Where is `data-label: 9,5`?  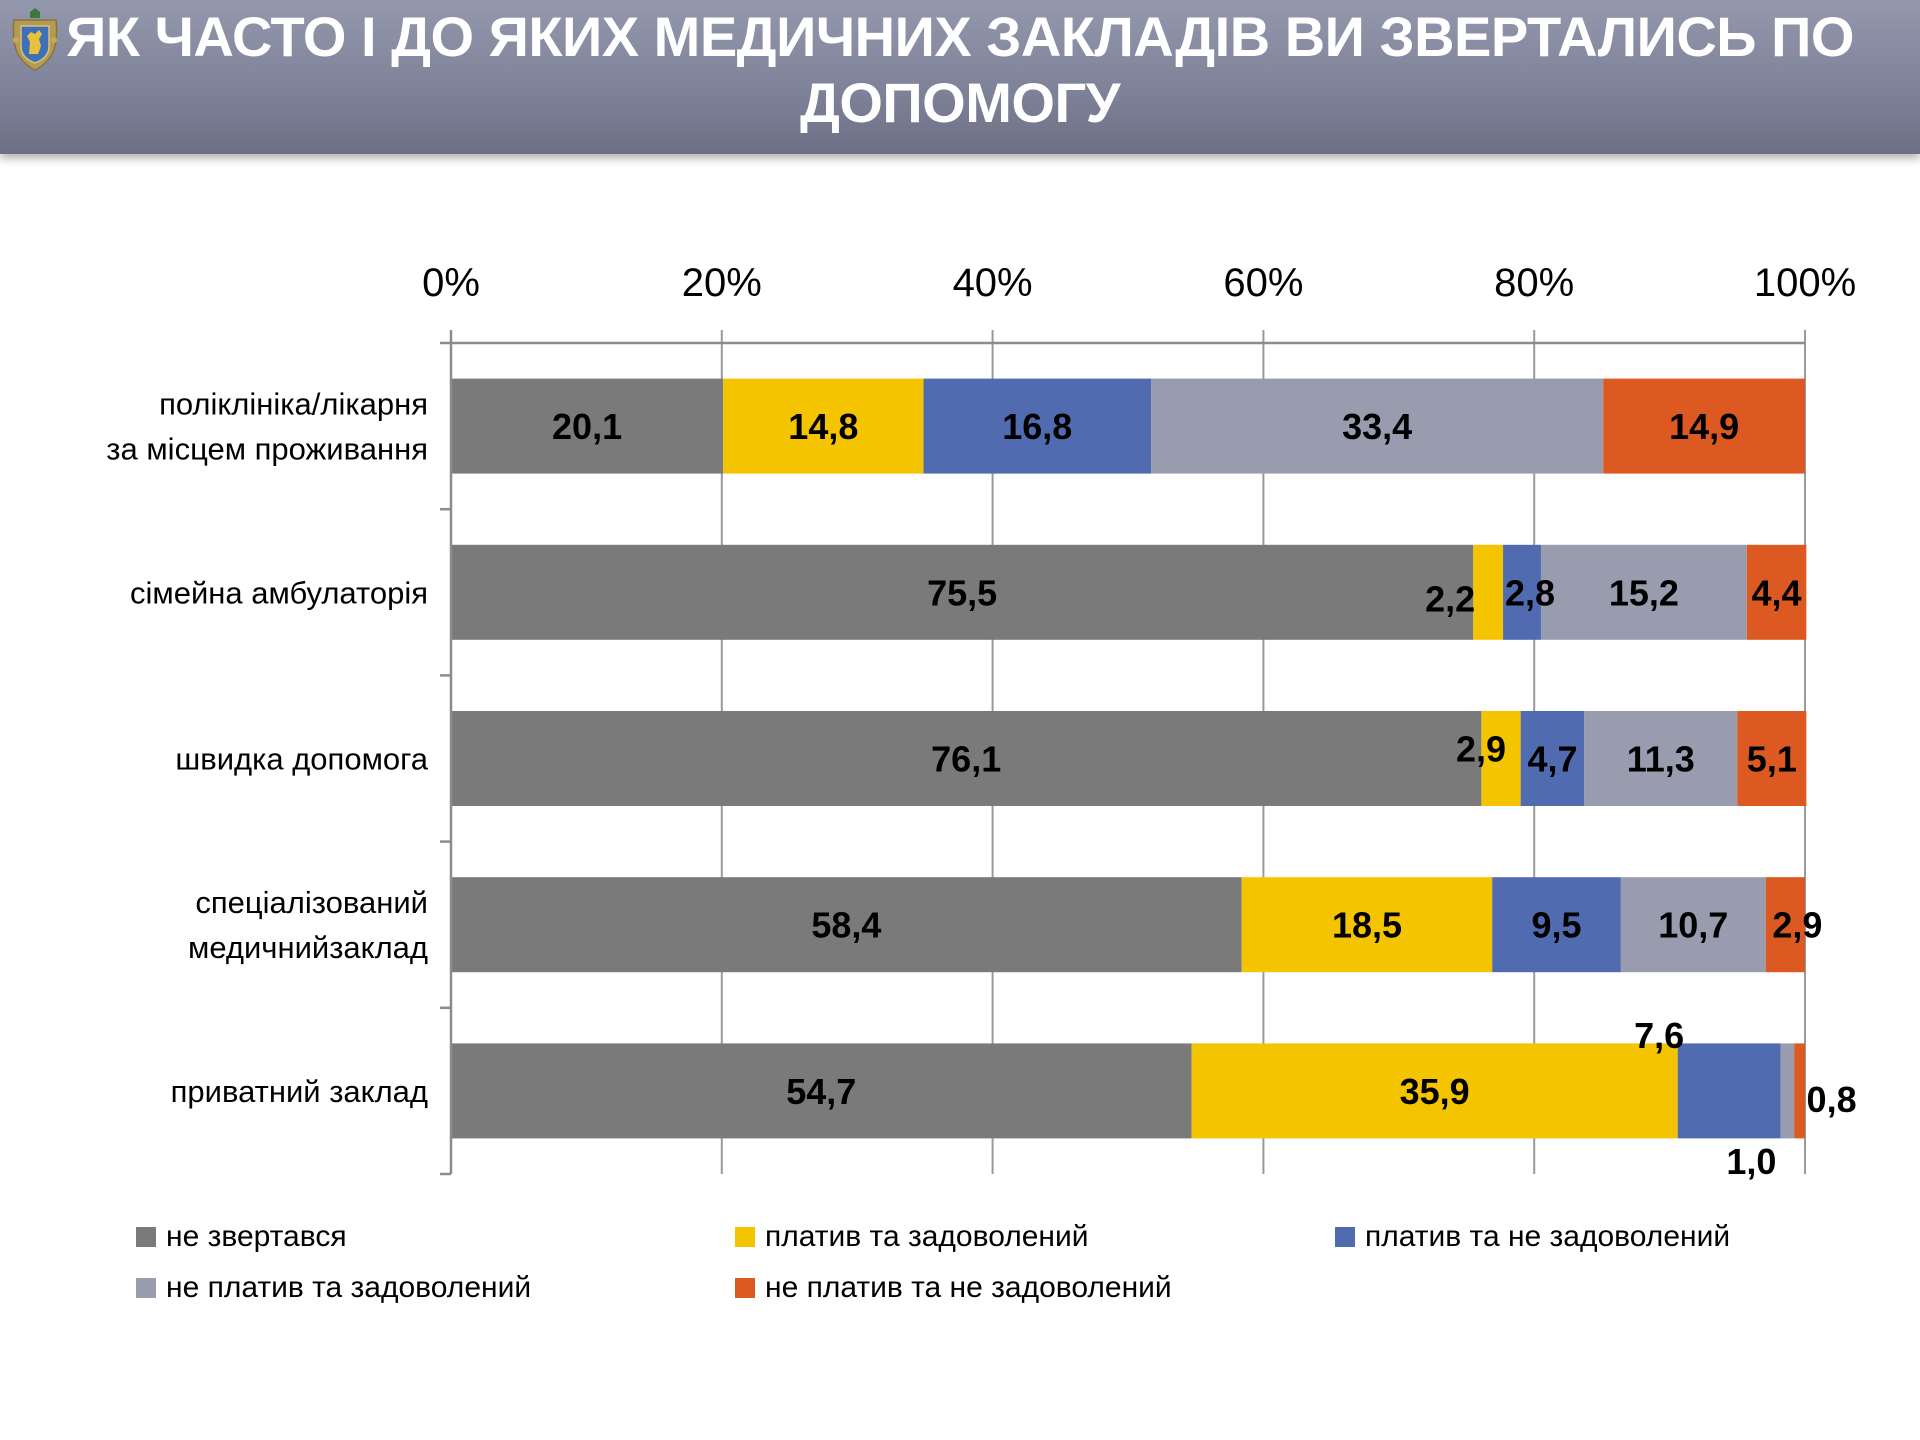 data-label: 9,5 is located at coordinates (1557, 925).